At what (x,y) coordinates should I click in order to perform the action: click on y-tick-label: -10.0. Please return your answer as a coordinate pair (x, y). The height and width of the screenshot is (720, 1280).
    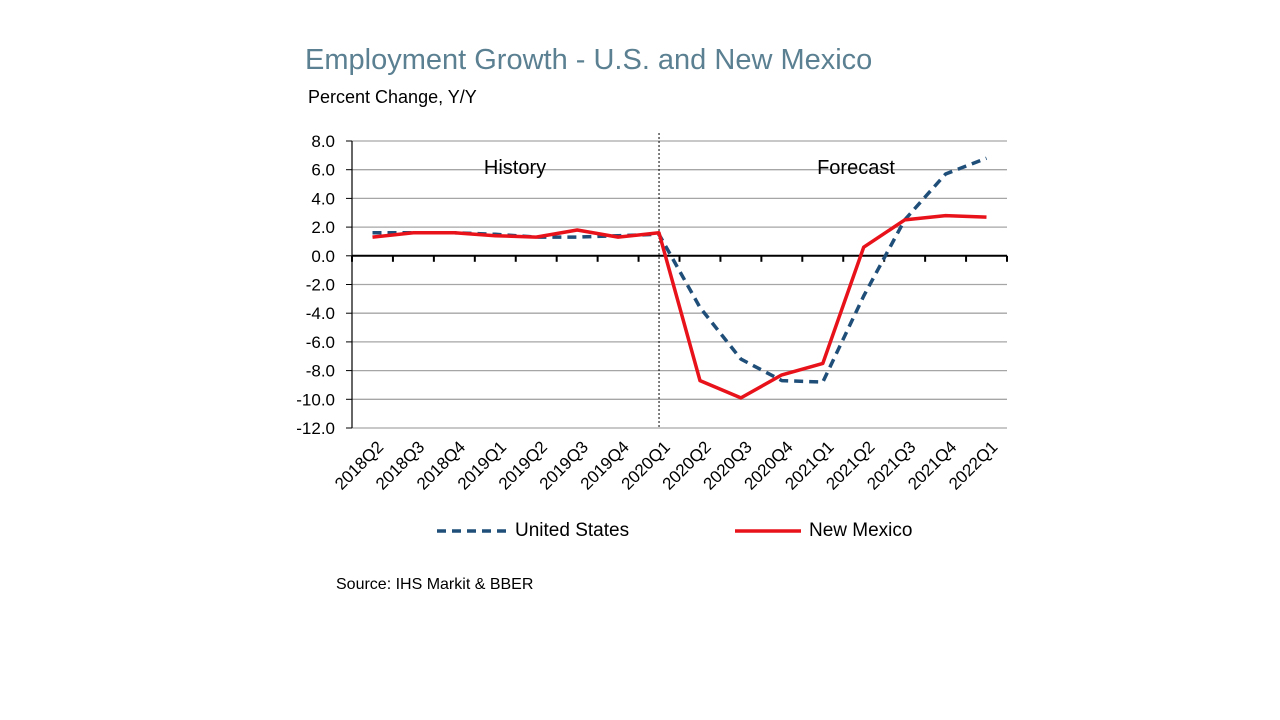
    Looking at the image, I should click on (315, 399).